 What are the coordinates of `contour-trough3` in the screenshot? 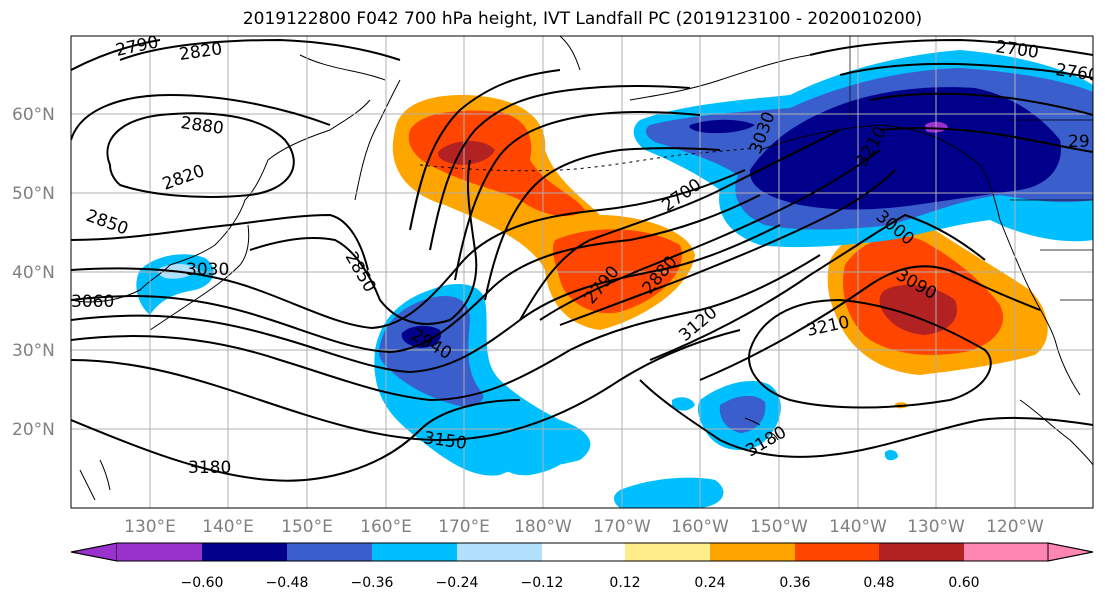 It's located at (577, 195).